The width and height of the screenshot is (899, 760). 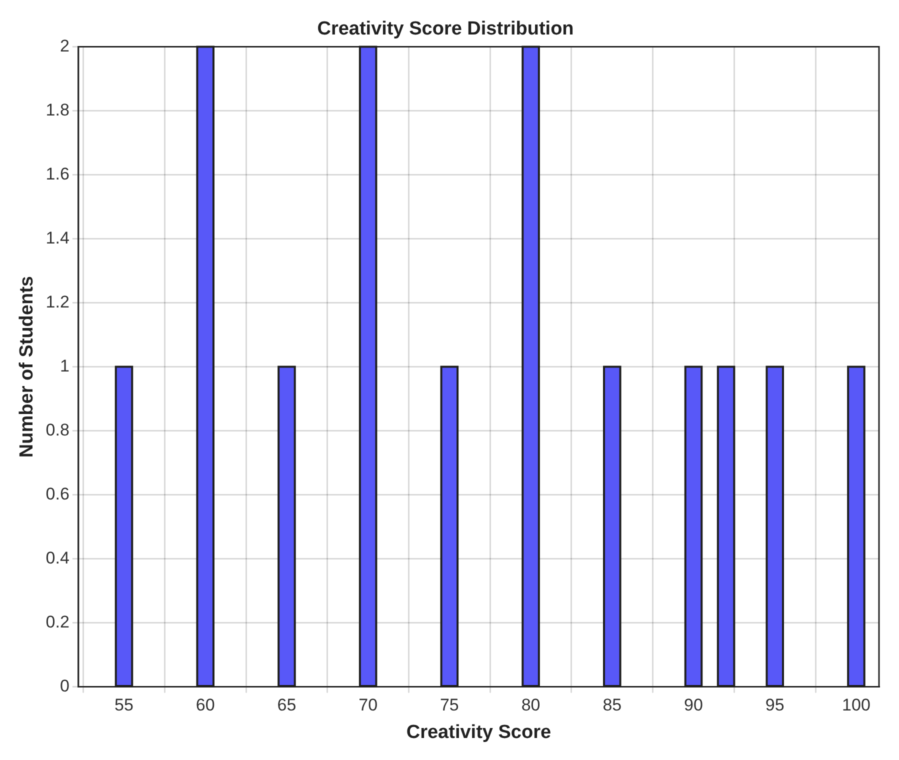 I want to click on x-tick-label: 60, so click(x=205, y=705).